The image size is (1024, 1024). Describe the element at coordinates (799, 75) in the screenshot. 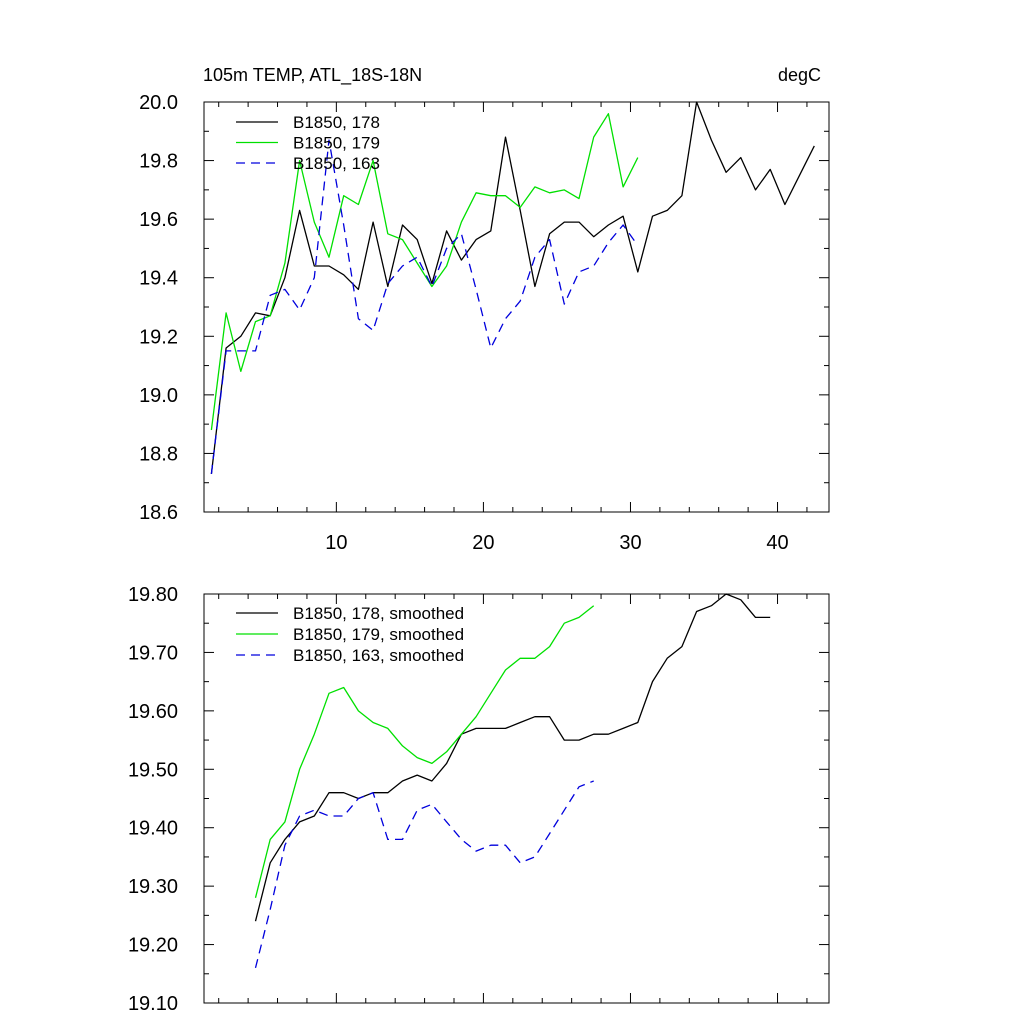

I see `top-chart-units: degC` at that location.